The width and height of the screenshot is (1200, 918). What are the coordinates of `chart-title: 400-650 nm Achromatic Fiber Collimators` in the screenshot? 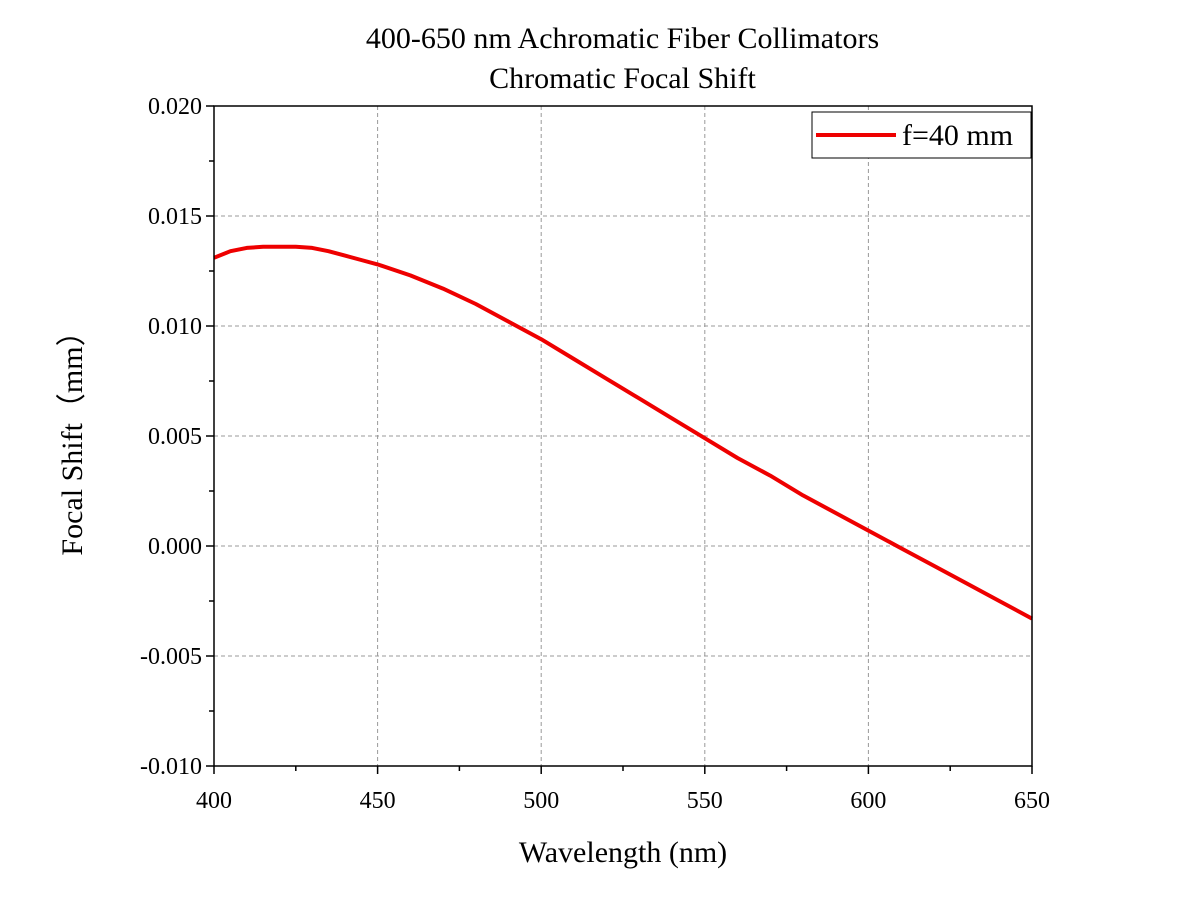 It's located at (622, 38).